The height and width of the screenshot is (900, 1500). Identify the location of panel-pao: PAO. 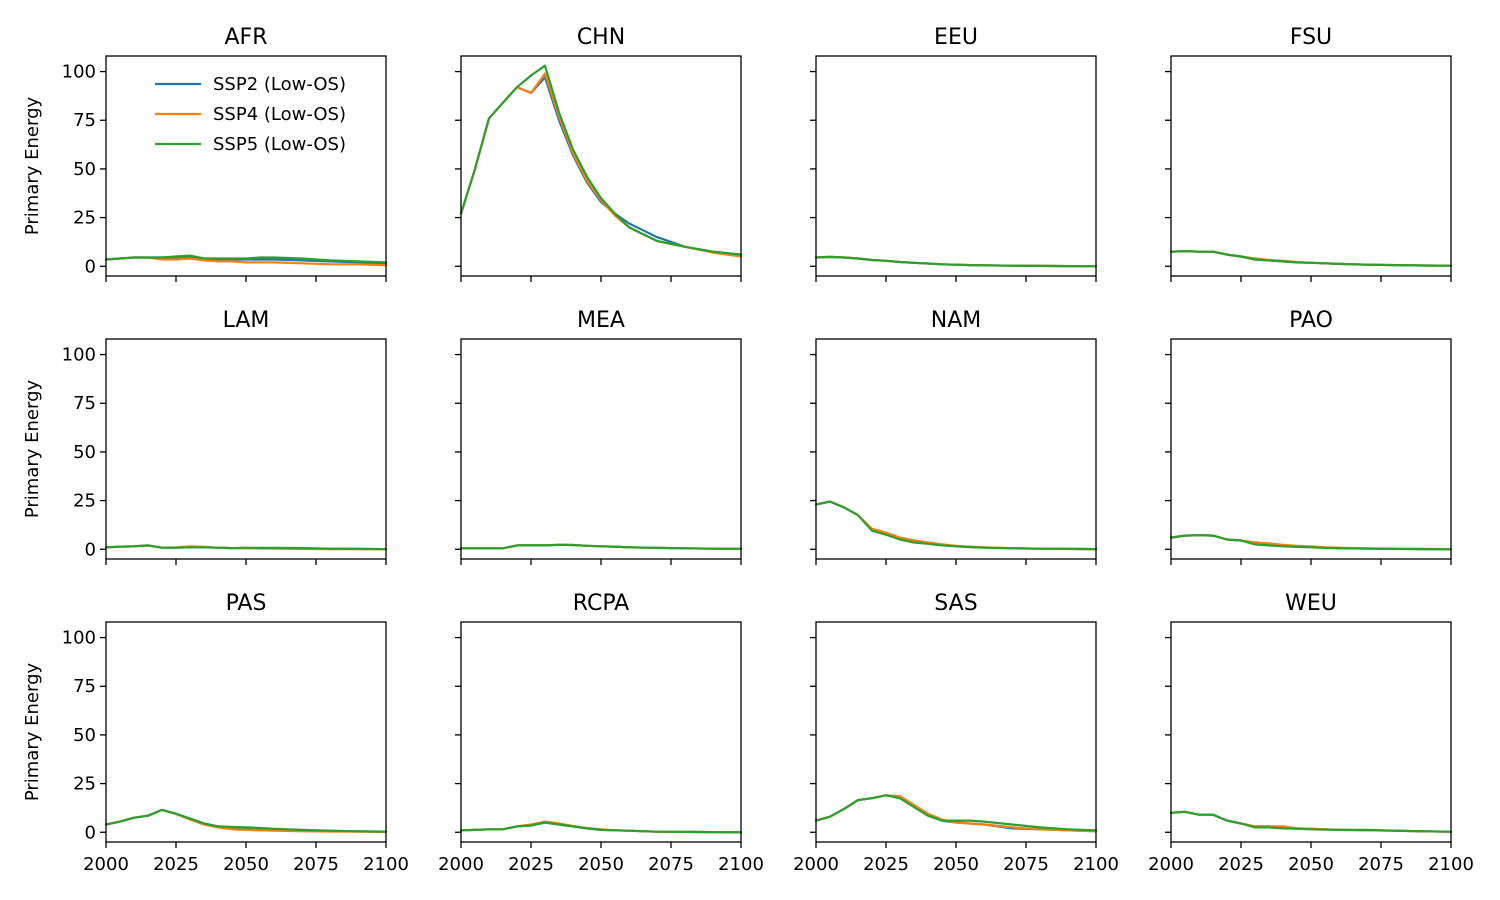
(1309, 436).